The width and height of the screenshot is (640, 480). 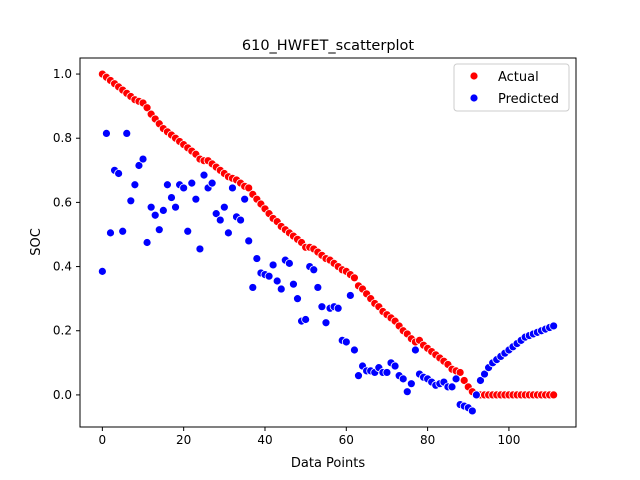 What do you see at coordinates (66, 234) in the screenshot?
I see `y-axis: 0.0 0.2 0.4 0.6 0.8 1.0` at bounding box center [66, 234].